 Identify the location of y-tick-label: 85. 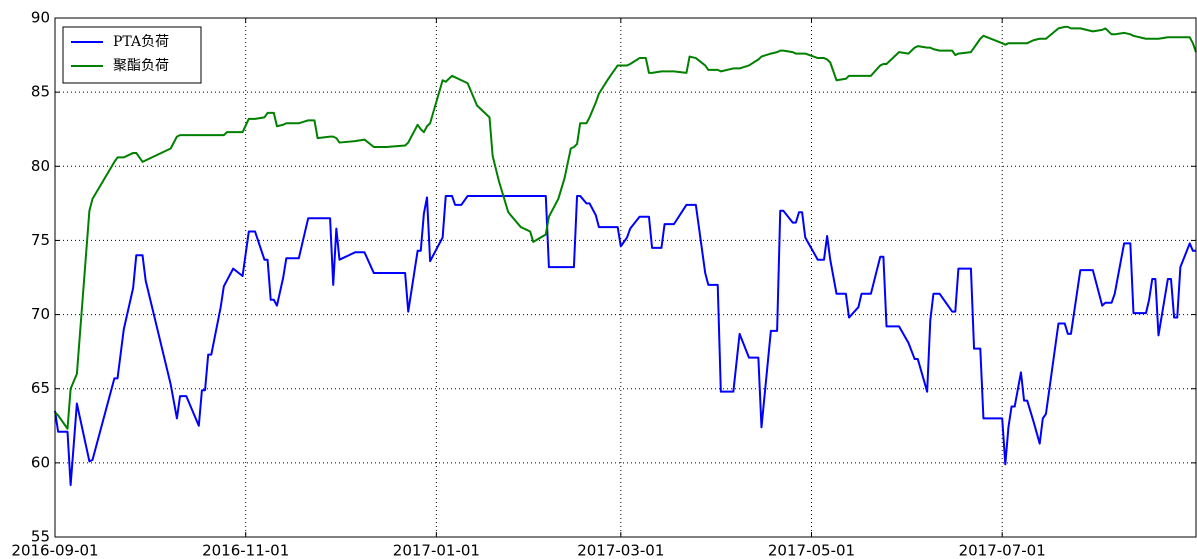
(40, 92).